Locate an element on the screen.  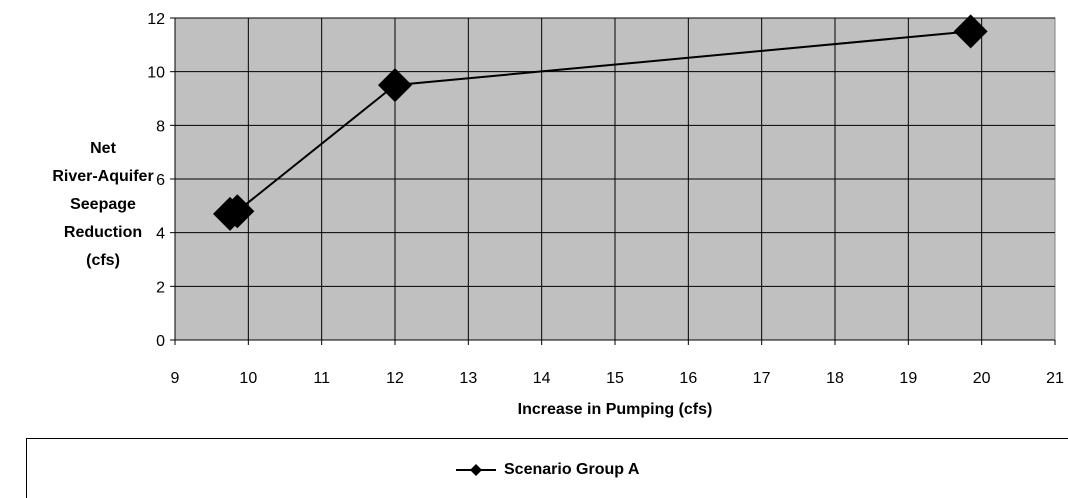
y-axis-title: Net River-Aquifer Seepage Reduction (cfs) is located at coordinates (102, 204).